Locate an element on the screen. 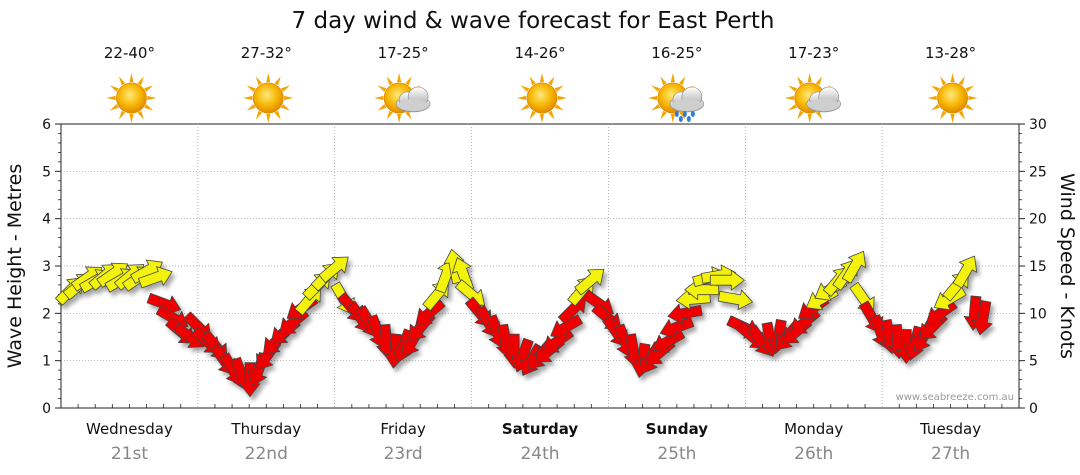  left-tick-label: 1 is located at coordinates (46, 362).